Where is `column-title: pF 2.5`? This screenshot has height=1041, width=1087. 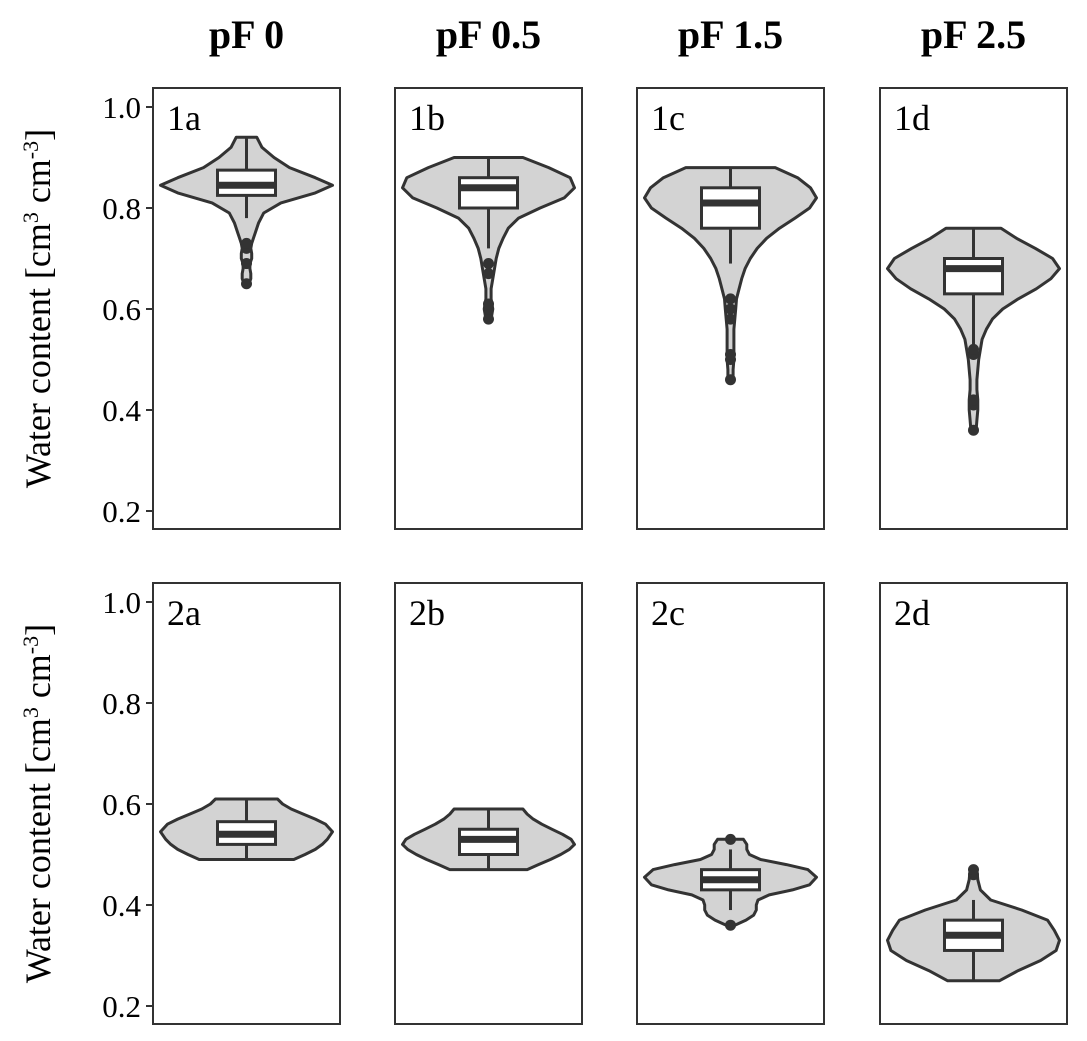 column-title: pF 2.5 is located at coordinates (973, 34).